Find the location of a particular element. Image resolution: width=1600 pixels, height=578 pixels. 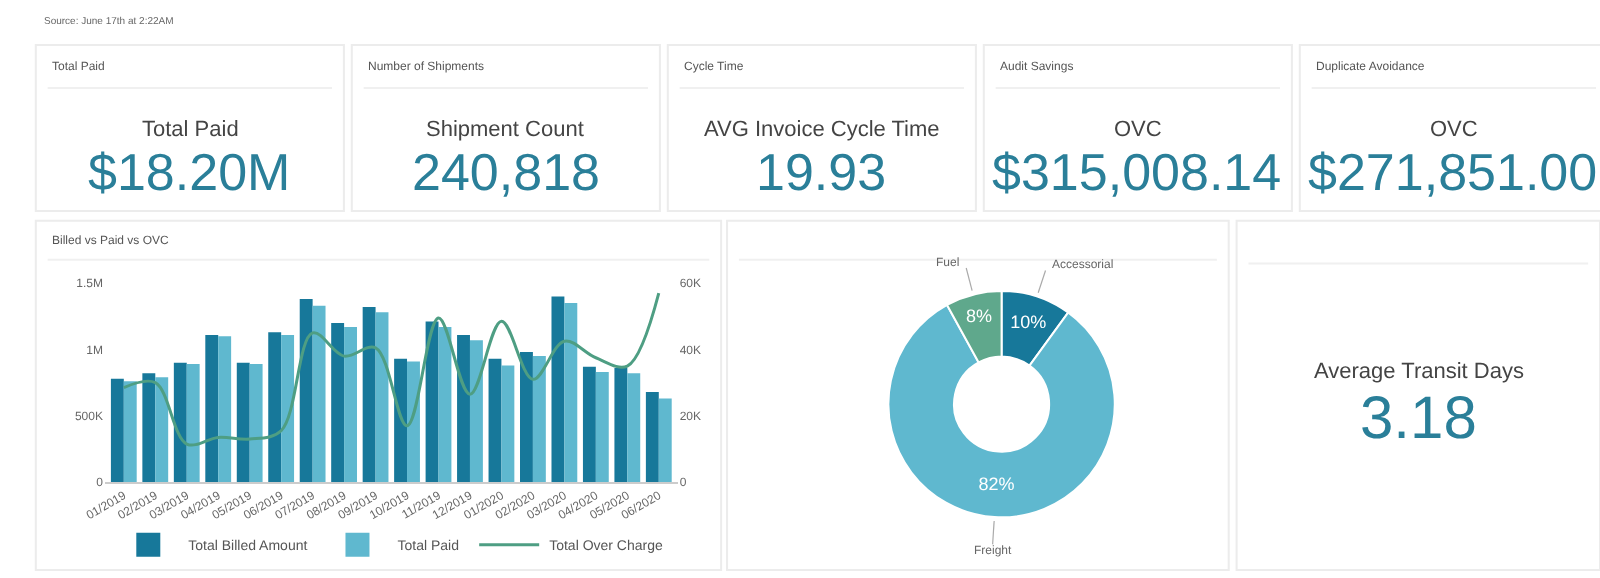

text: 3.18 is located at coordinates (1418, 419).